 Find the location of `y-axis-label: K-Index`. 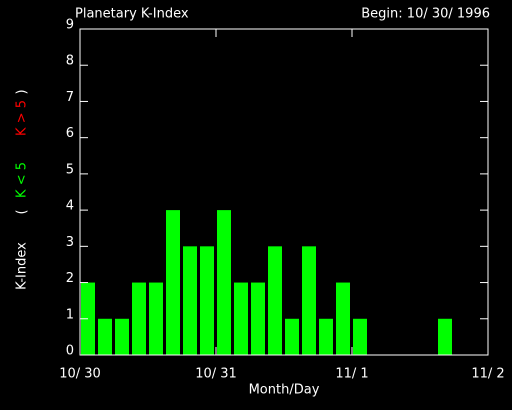

y-axis-label: K-Index is located at coordinates (22, 266).